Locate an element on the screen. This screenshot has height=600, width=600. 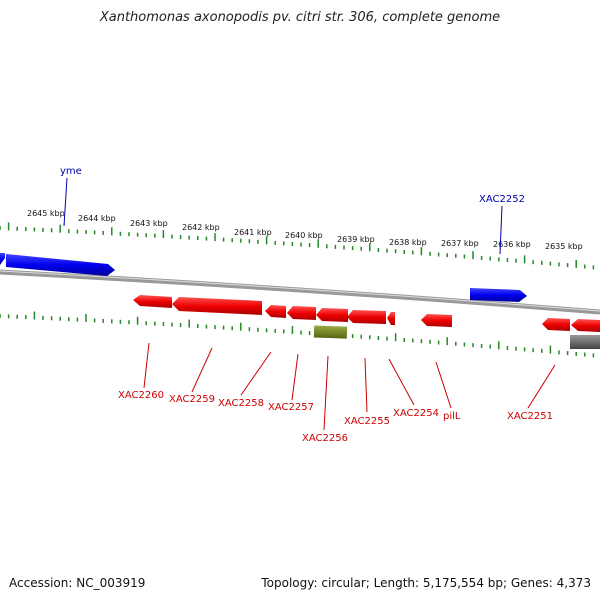
genome-backbone is located at coordinates (300, 292).